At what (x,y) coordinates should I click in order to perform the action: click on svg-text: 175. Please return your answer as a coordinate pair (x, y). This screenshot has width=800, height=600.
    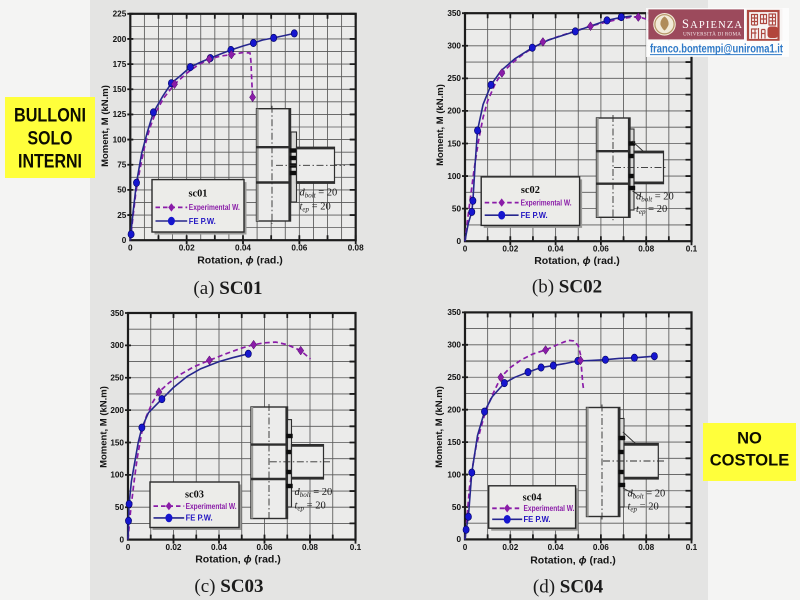
    Looking at the image, I should click on (120, 64).